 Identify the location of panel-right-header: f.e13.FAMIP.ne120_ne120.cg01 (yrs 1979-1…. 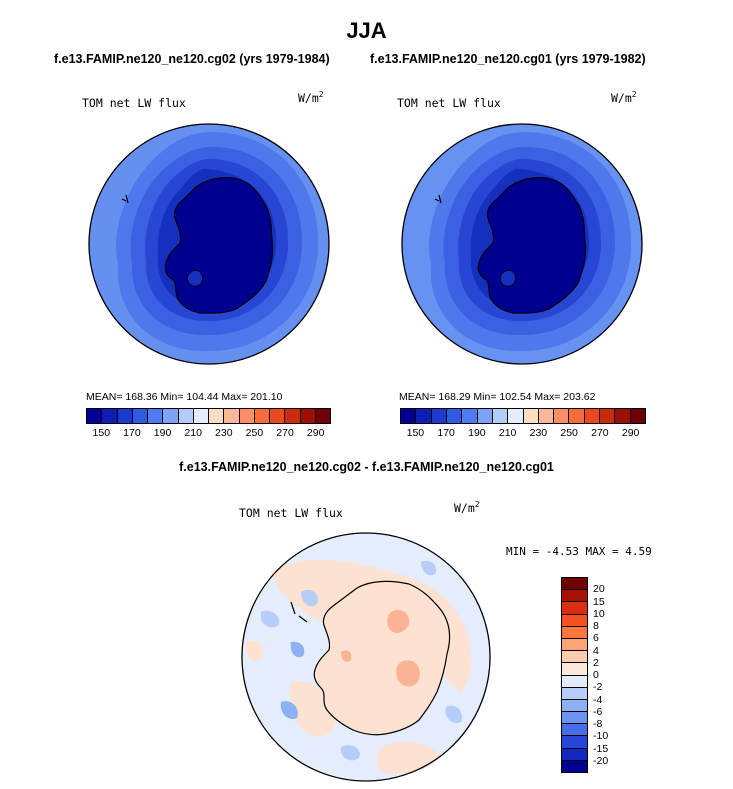
(508, 59).